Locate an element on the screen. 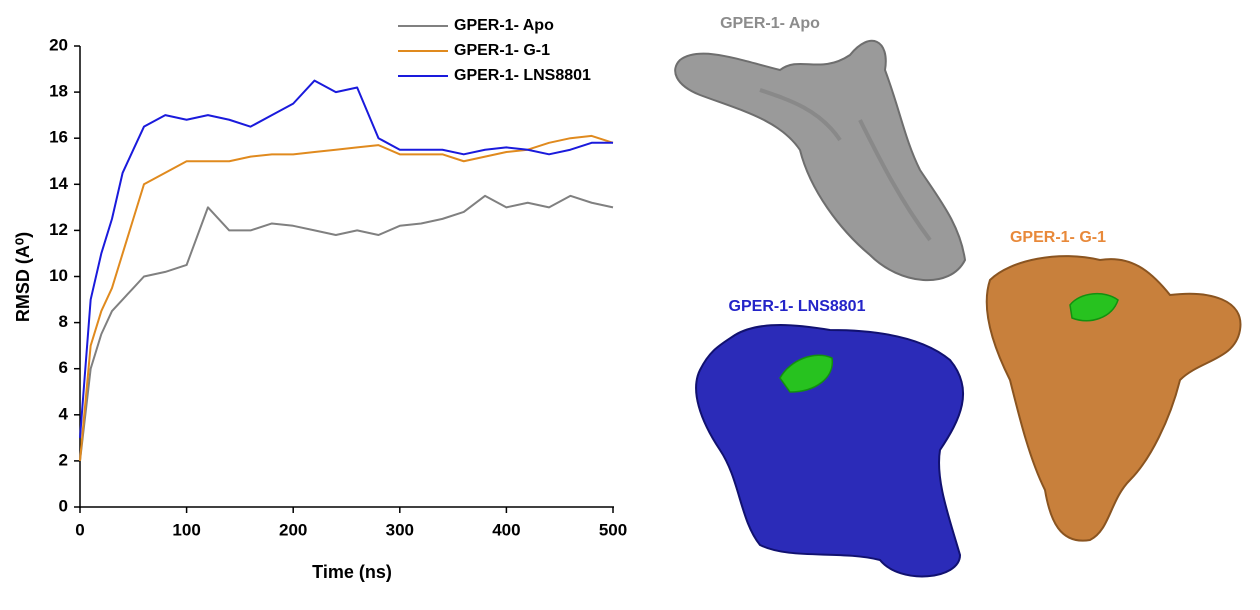 This screenshot has width=1260, height=610. y-tick-label: 0 is located at coordinates (63, 505).